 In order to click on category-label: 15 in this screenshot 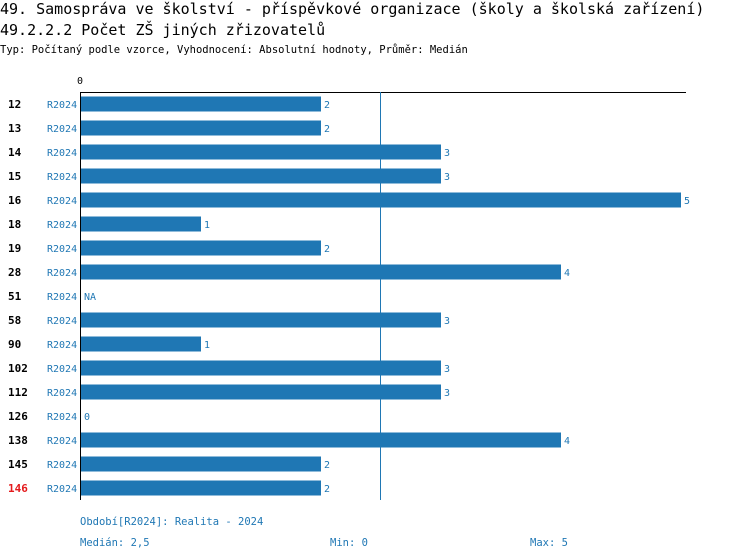, I will do `click(14, 176)`.